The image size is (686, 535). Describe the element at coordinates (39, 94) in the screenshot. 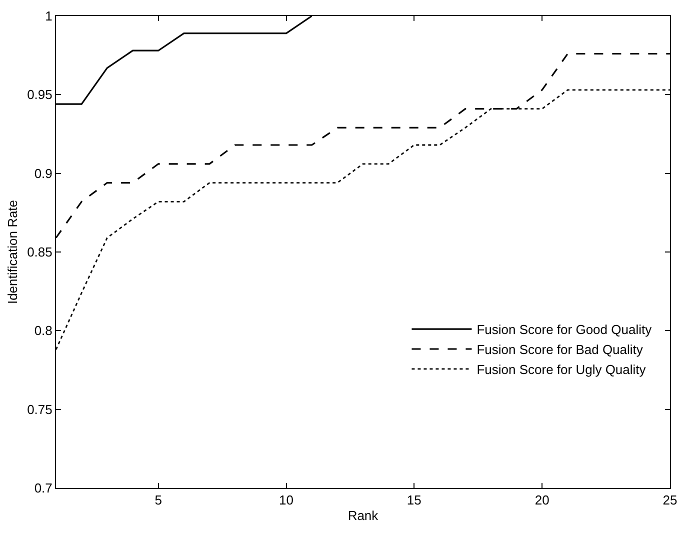

I see `y-tick-label: 0.95` at that location.